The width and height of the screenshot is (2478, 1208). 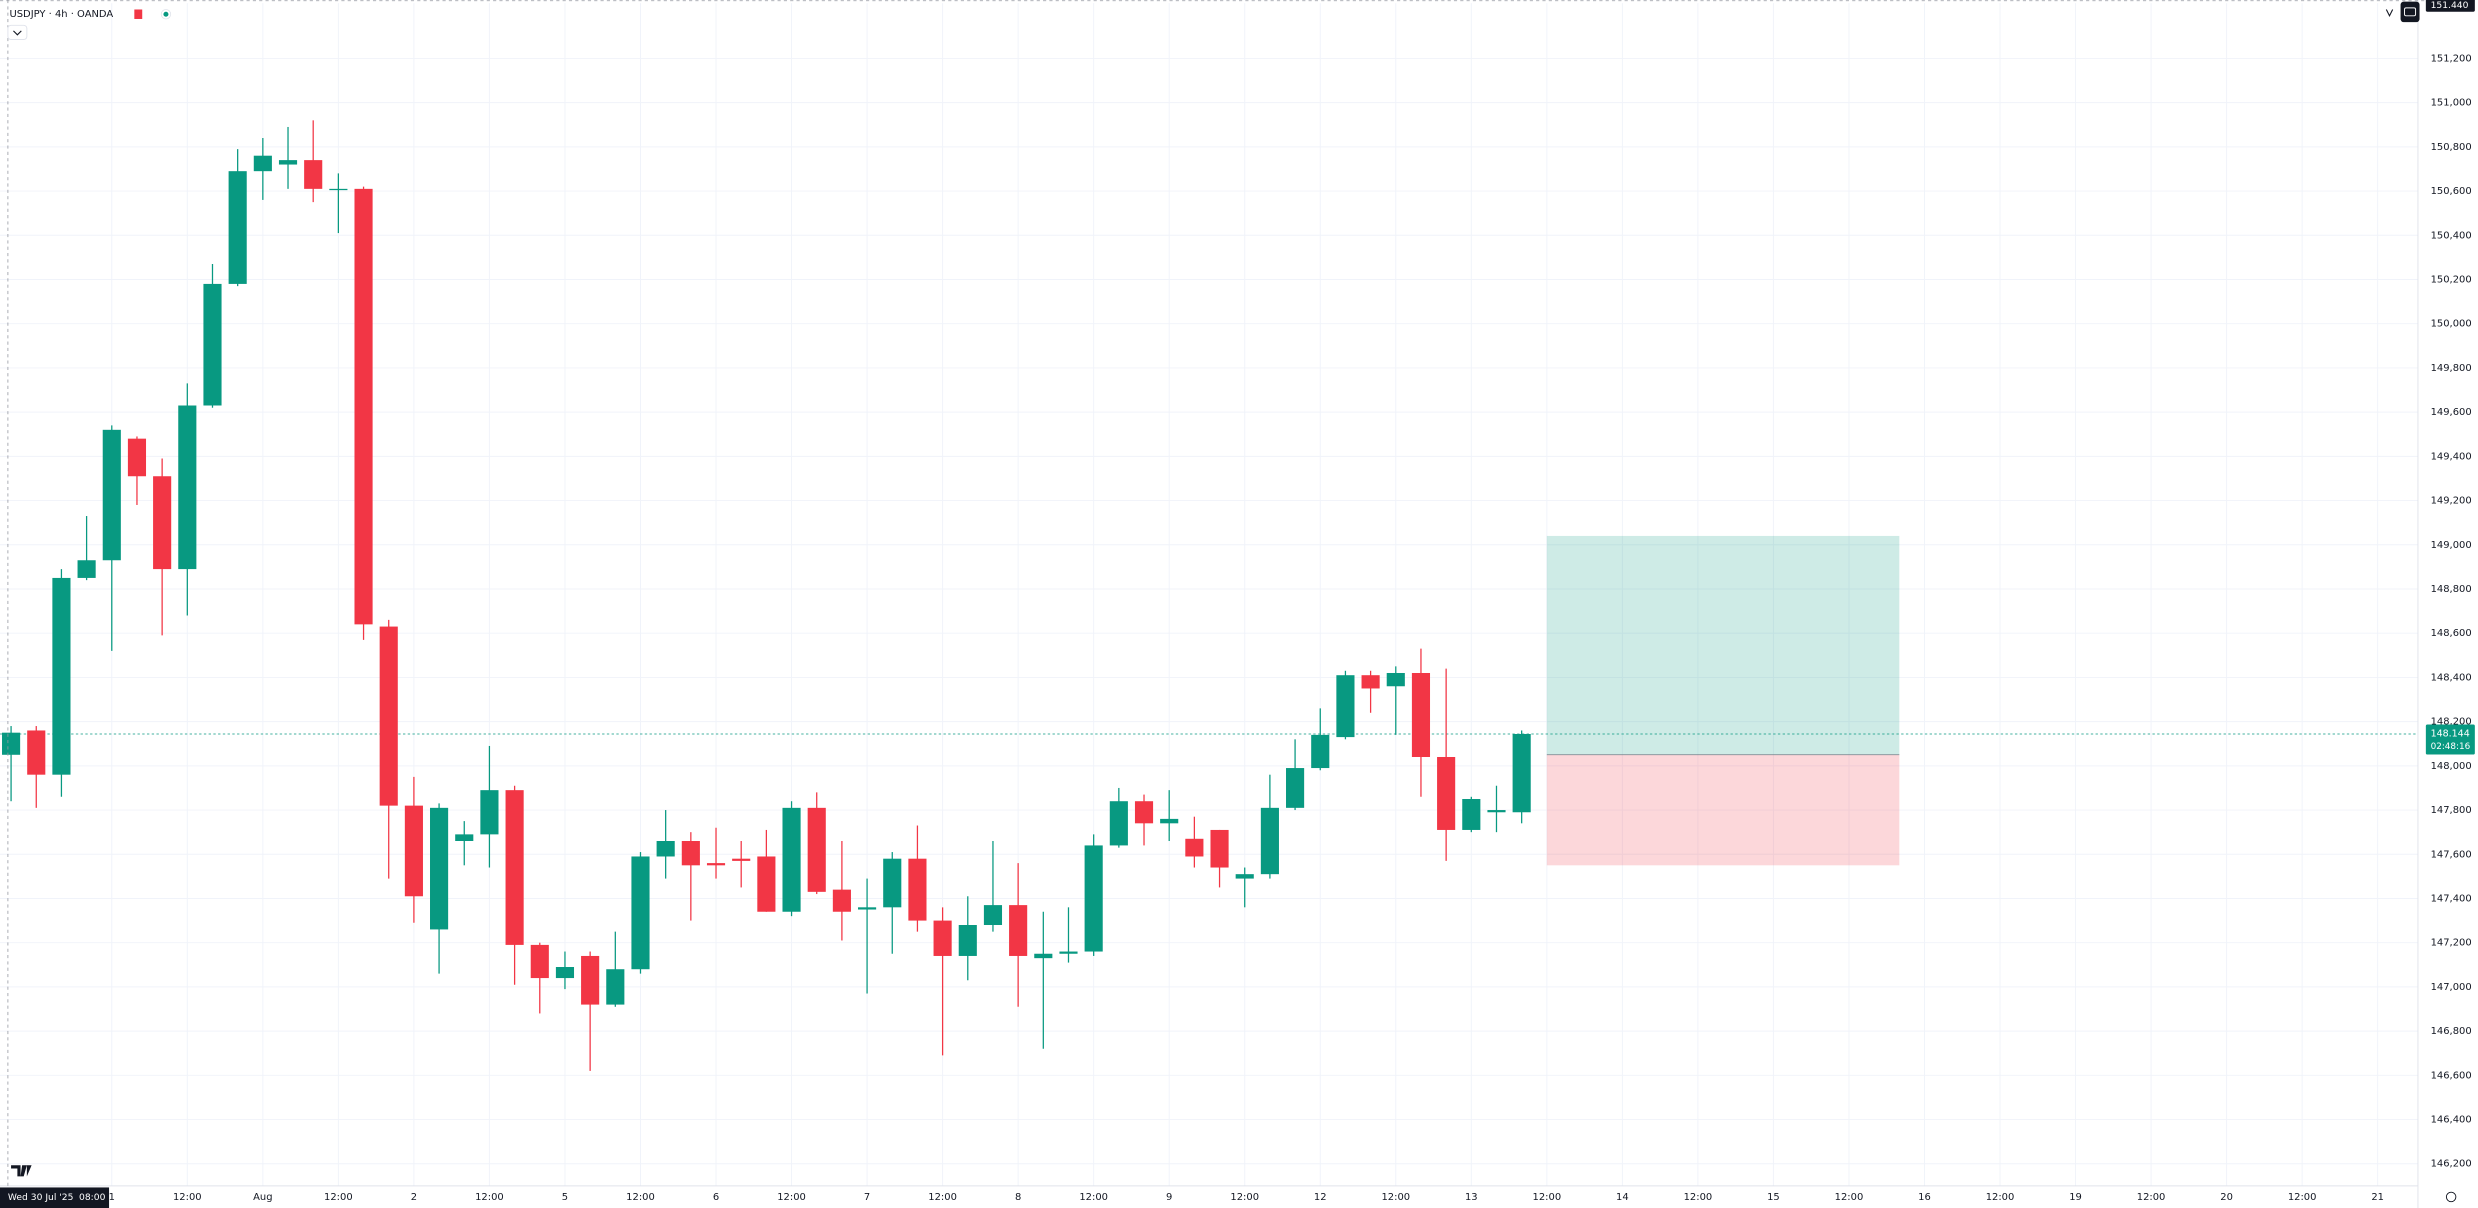 What do you see at coordinates (92, 1197) in the screenshot?
I see `crosshair-time: 08:00` at bounding box center [92, 1197].